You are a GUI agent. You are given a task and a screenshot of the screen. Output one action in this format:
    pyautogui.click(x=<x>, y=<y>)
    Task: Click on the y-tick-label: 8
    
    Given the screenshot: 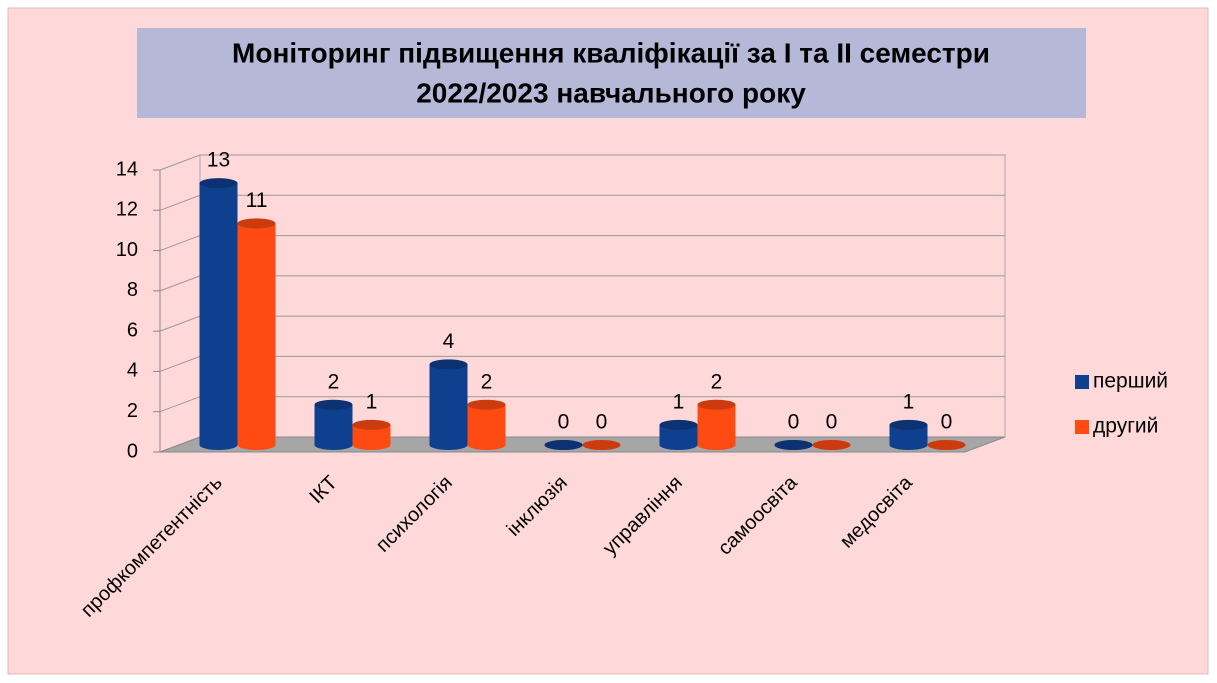 What is the action you would take?
    pyautogui.click(x=132, y=290)
    